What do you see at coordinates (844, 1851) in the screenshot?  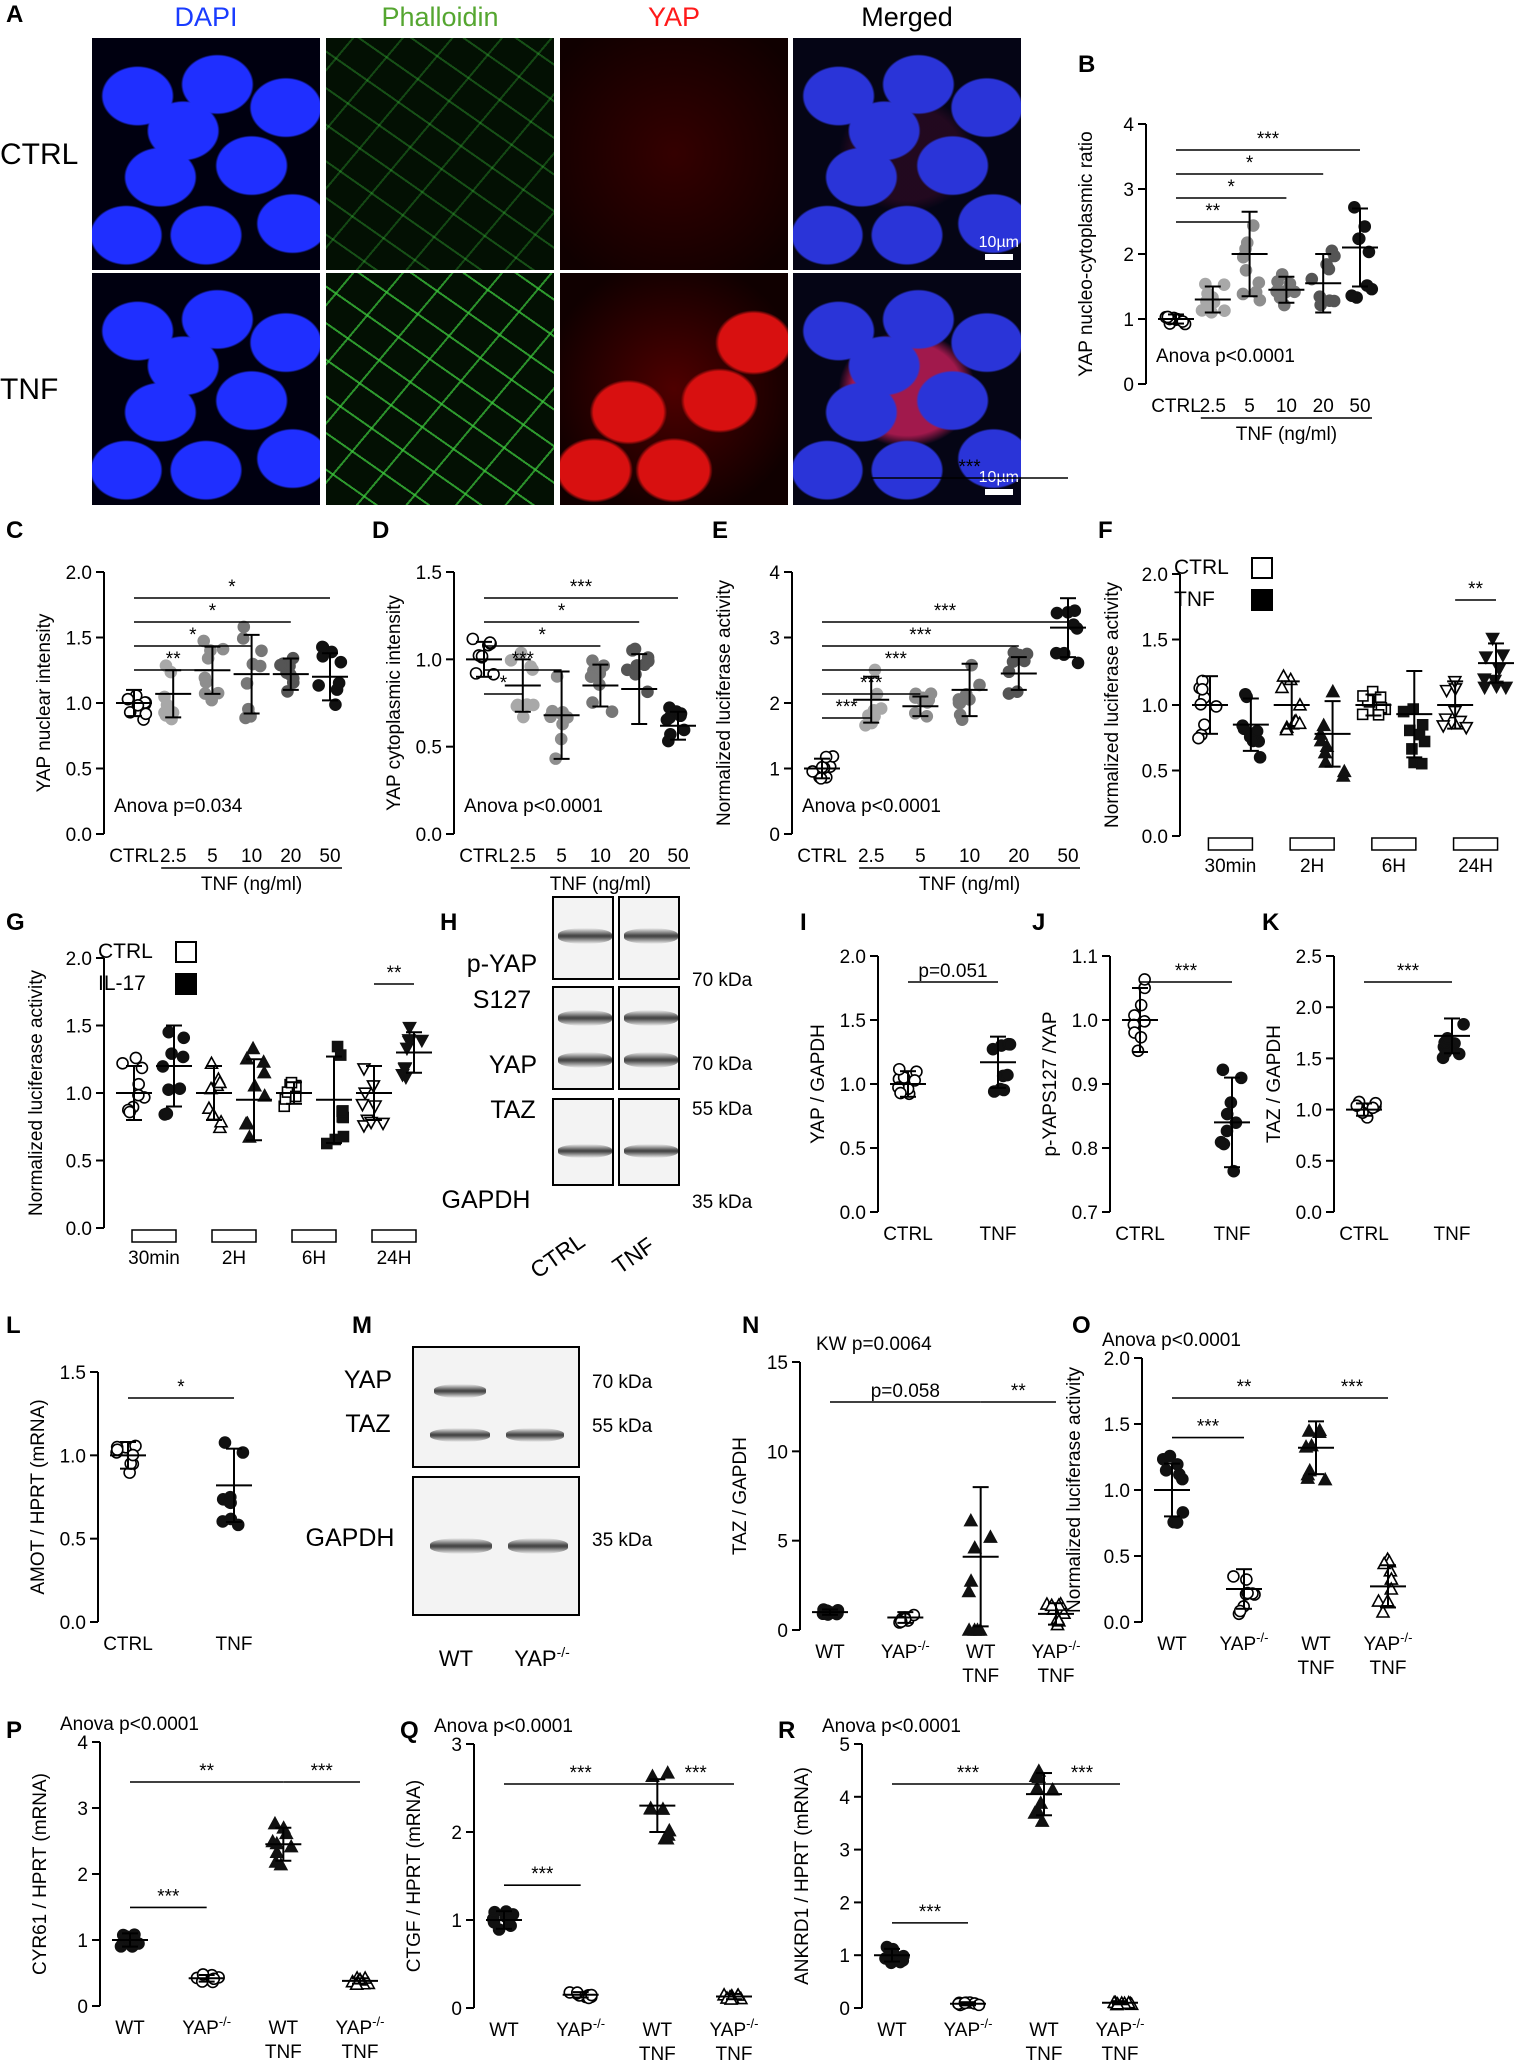 I see `y-tick-label: 3` at bounding box center [844, 1851].